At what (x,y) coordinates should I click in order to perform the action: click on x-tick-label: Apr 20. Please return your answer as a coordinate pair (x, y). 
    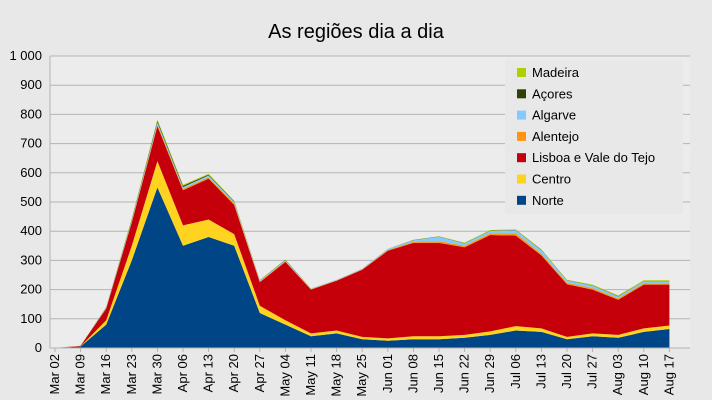
    Looking at the image, I should click on (233, 373).